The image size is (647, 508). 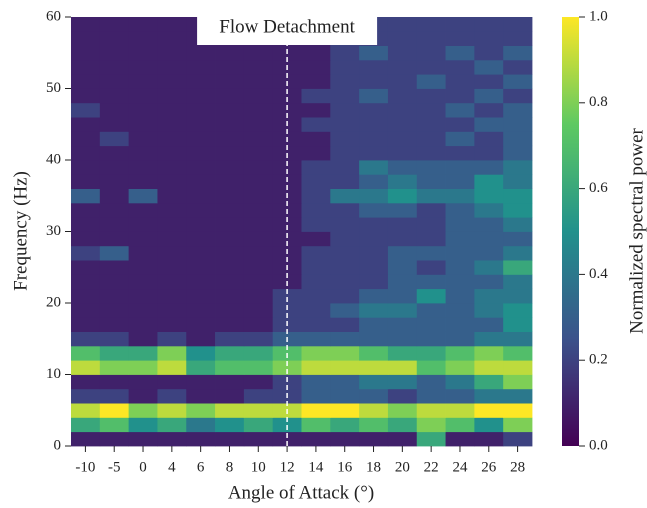 What do you see at coordinates (517, 467) in the screenshot?
I see `x-tick-label: 28` at bounding box center [517, 467].